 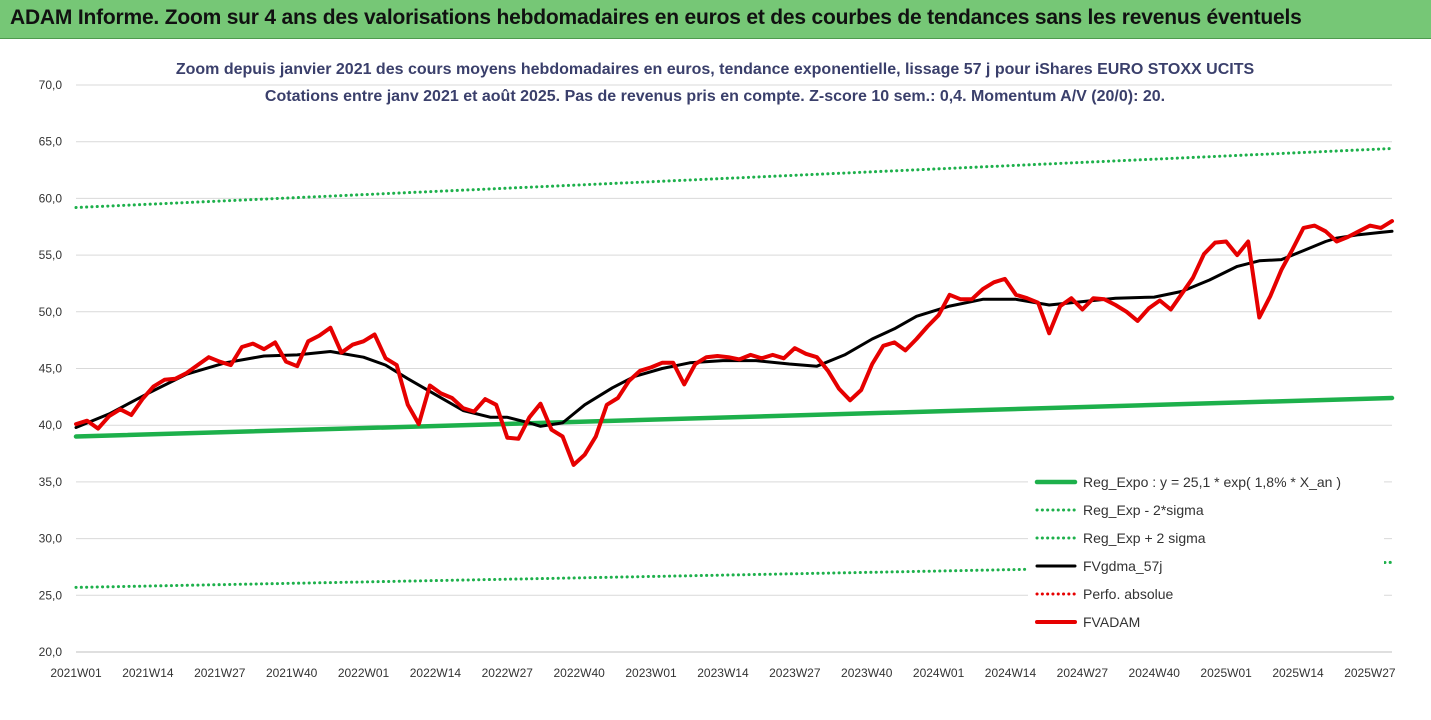 What do you see at coordinates (51, 482) in the screenshot?
I see `y-tick-label: 35,0` at bounding box center [51, 482].